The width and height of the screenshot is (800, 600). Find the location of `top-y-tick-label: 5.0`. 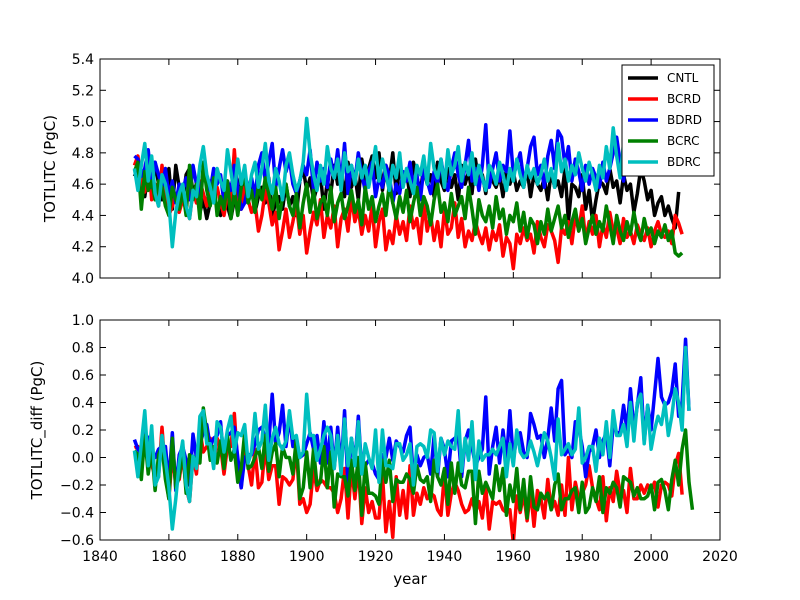

top-y-tick-label: 5.0 is located at coordinates (83, 123).